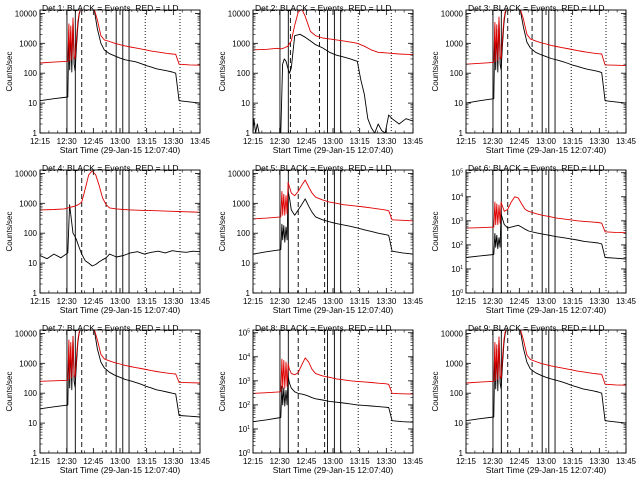 This screenshot has width=640, height=485. Describe the element at coordinates (244, 381) in the screenshot. I see `y-tick-label: 10³` at that location.